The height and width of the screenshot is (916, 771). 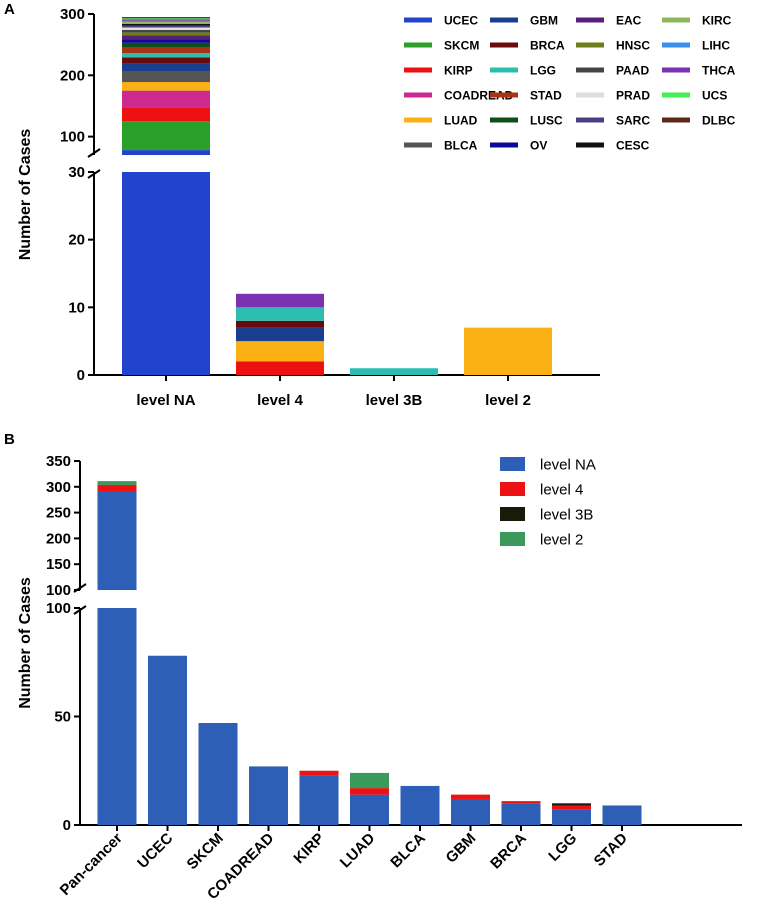 What do you see at coordinates (76, 240) in the screenshot?
I see `y-tick-label: 20` at bounding box center [76, 240].